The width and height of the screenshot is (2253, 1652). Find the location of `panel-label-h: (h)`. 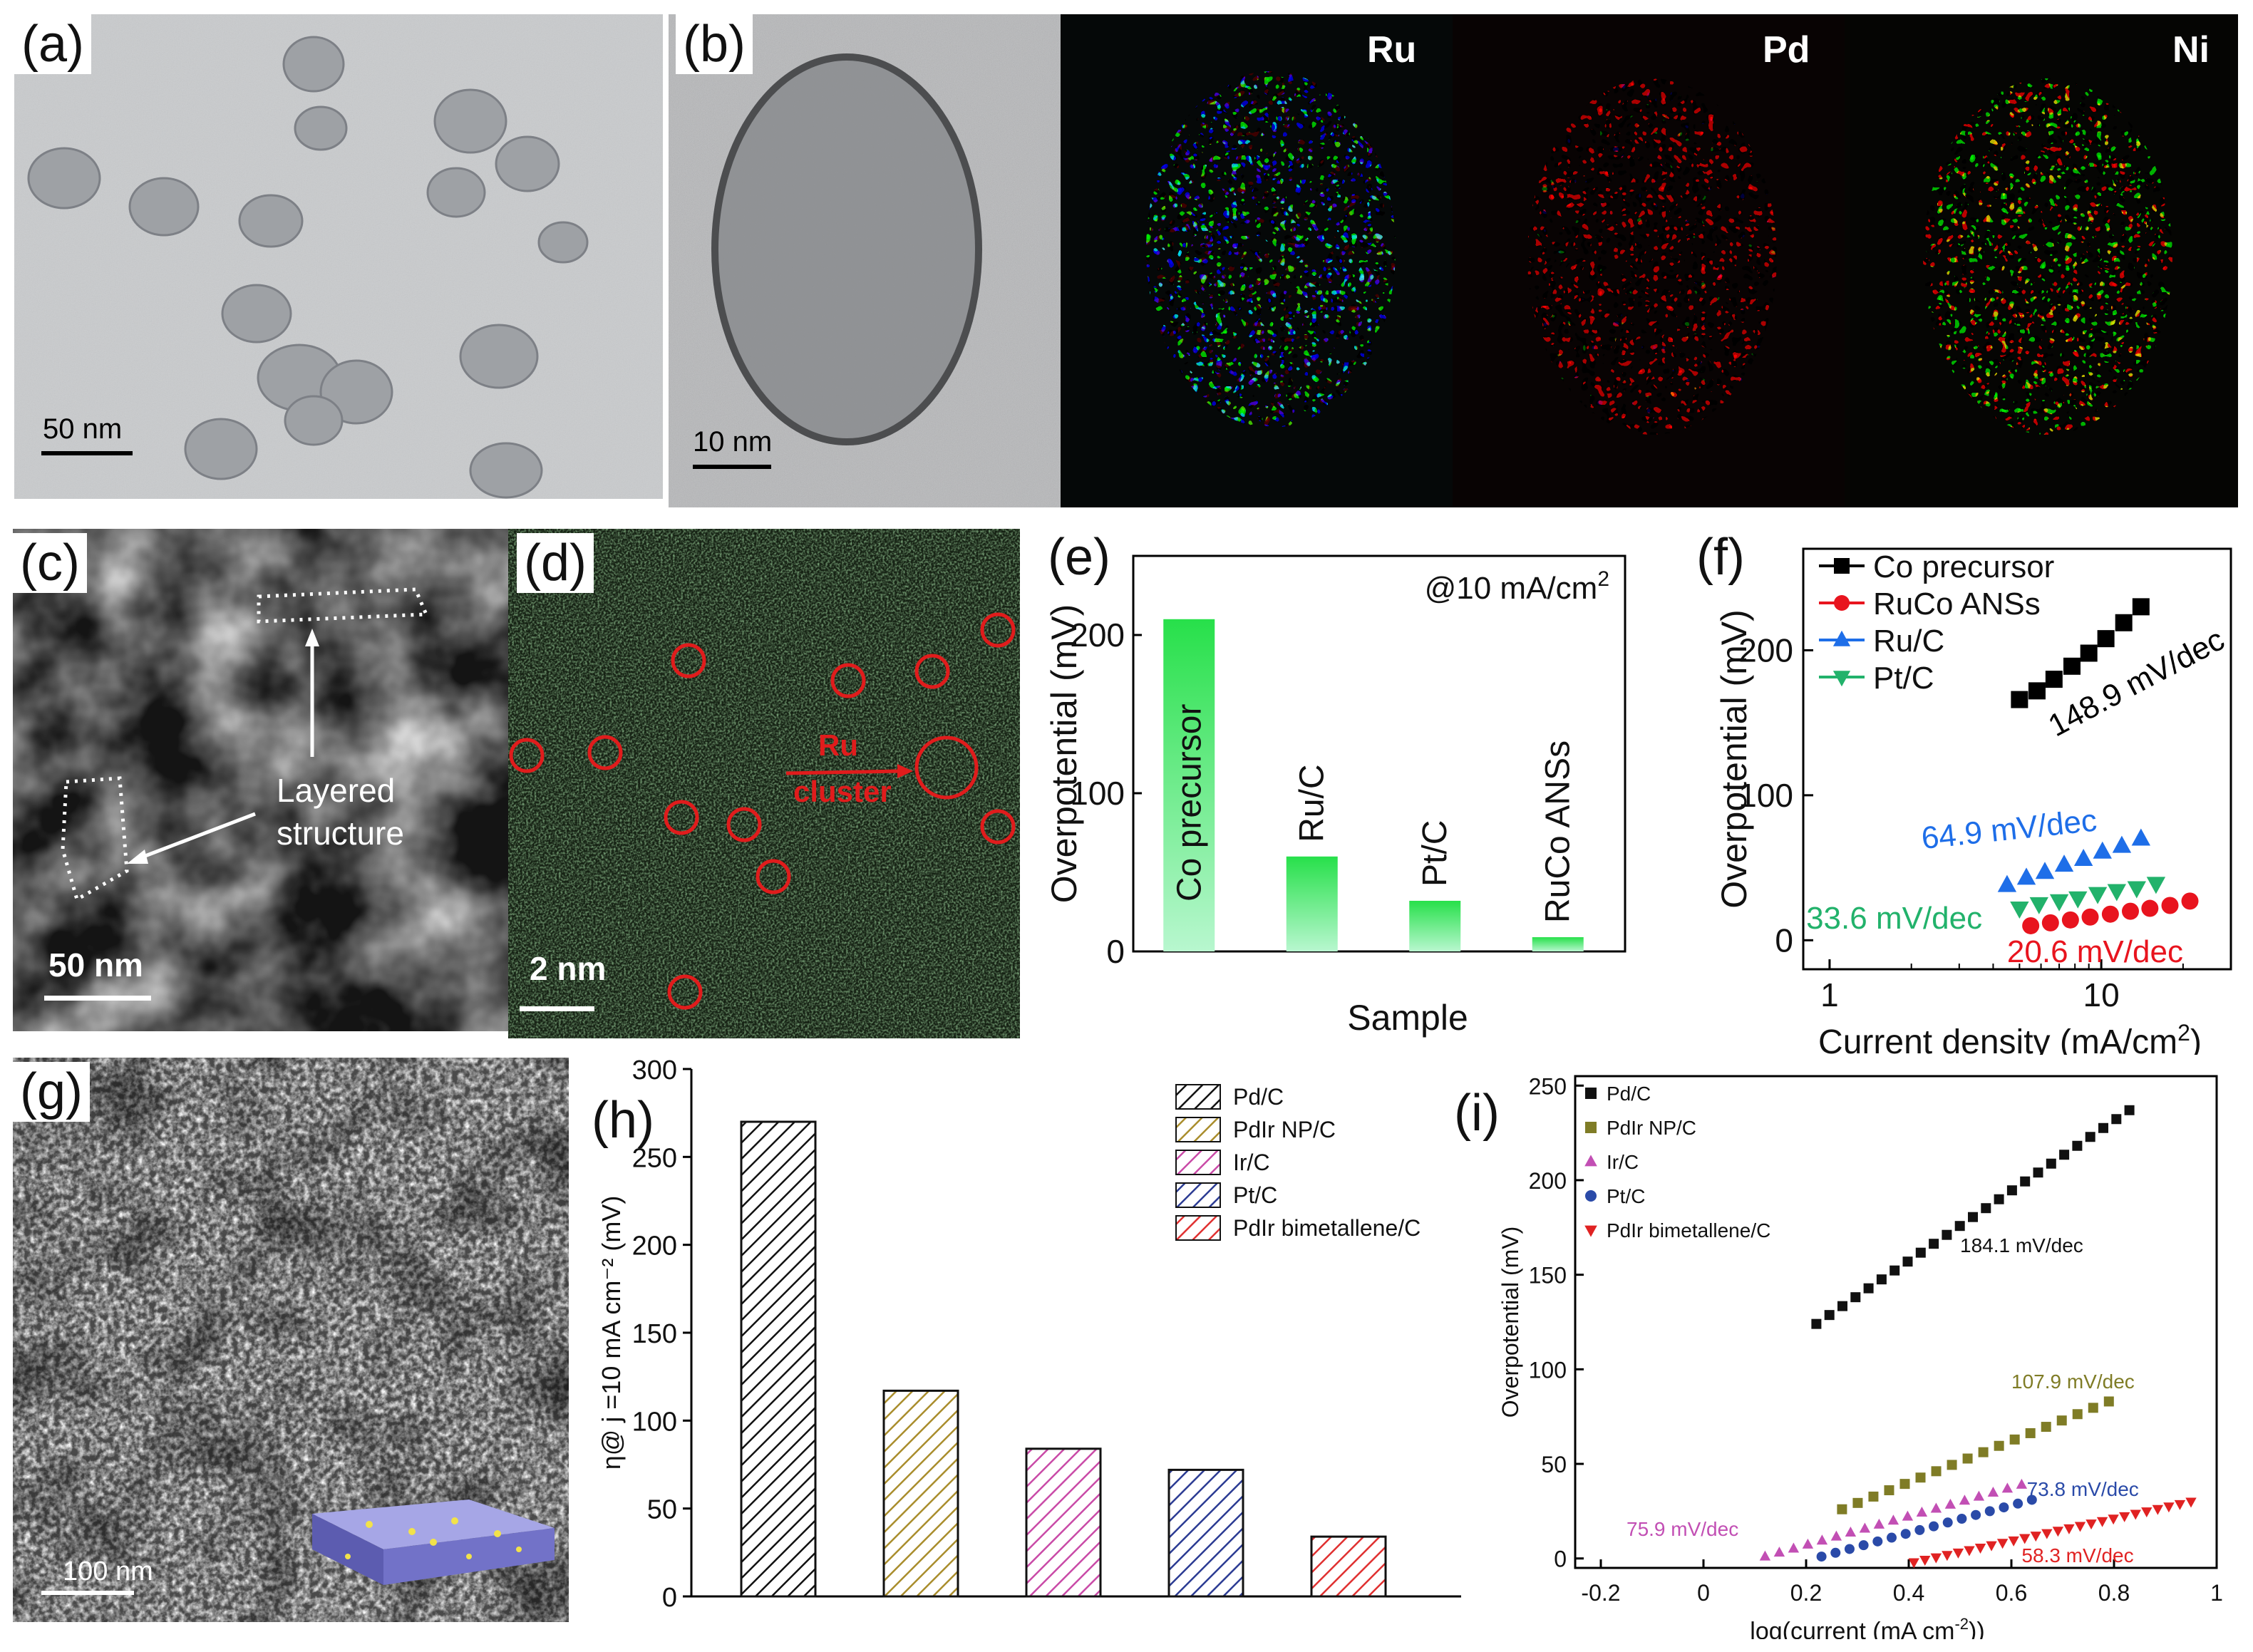

panel-label-h: (h) is located at coordinates (623, 1120).